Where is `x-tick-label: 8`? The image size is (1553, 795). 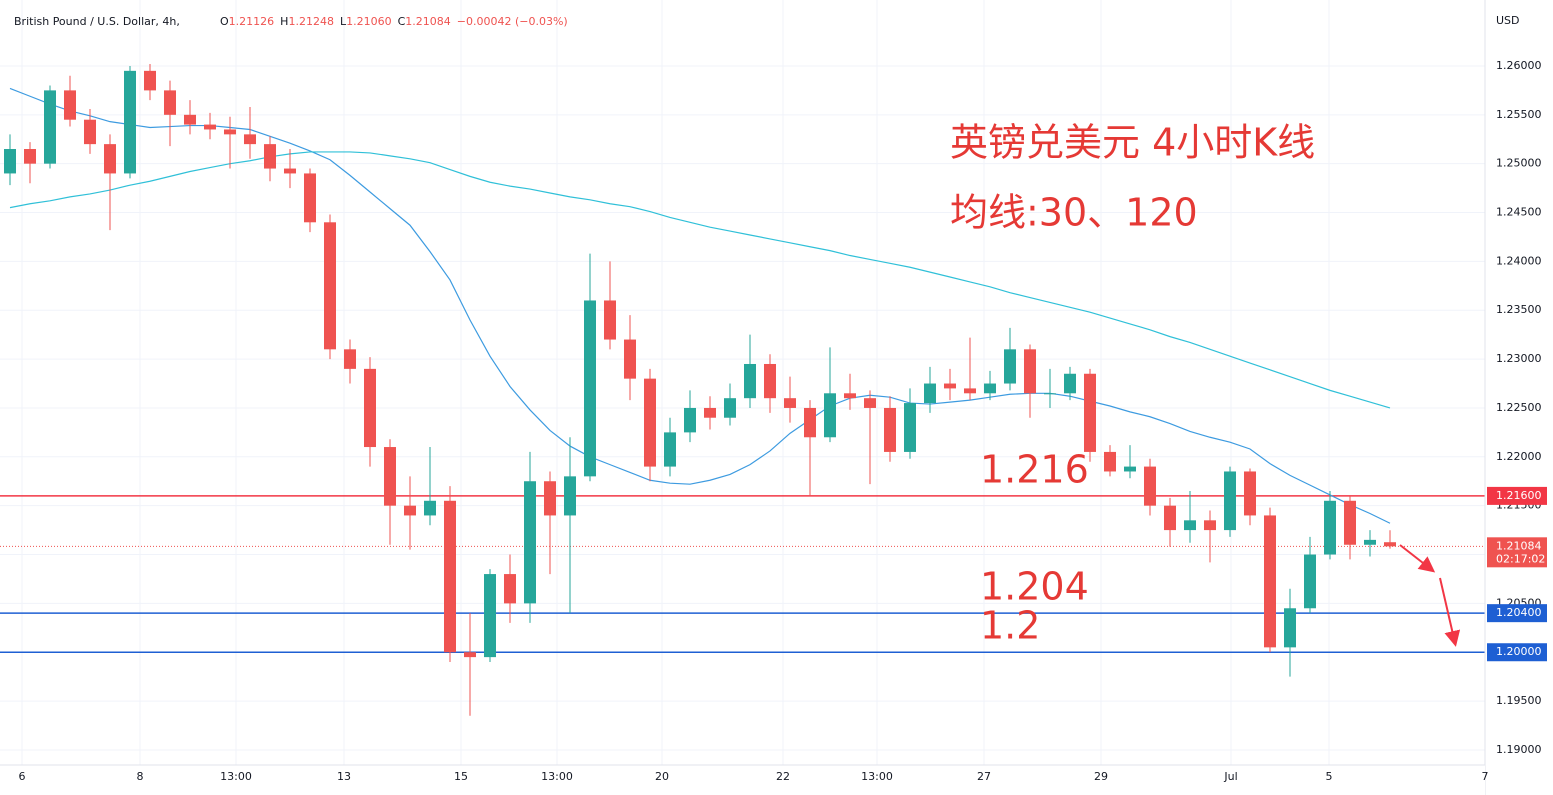 x-tick-label: 8 is located at coordinates (140, 776).